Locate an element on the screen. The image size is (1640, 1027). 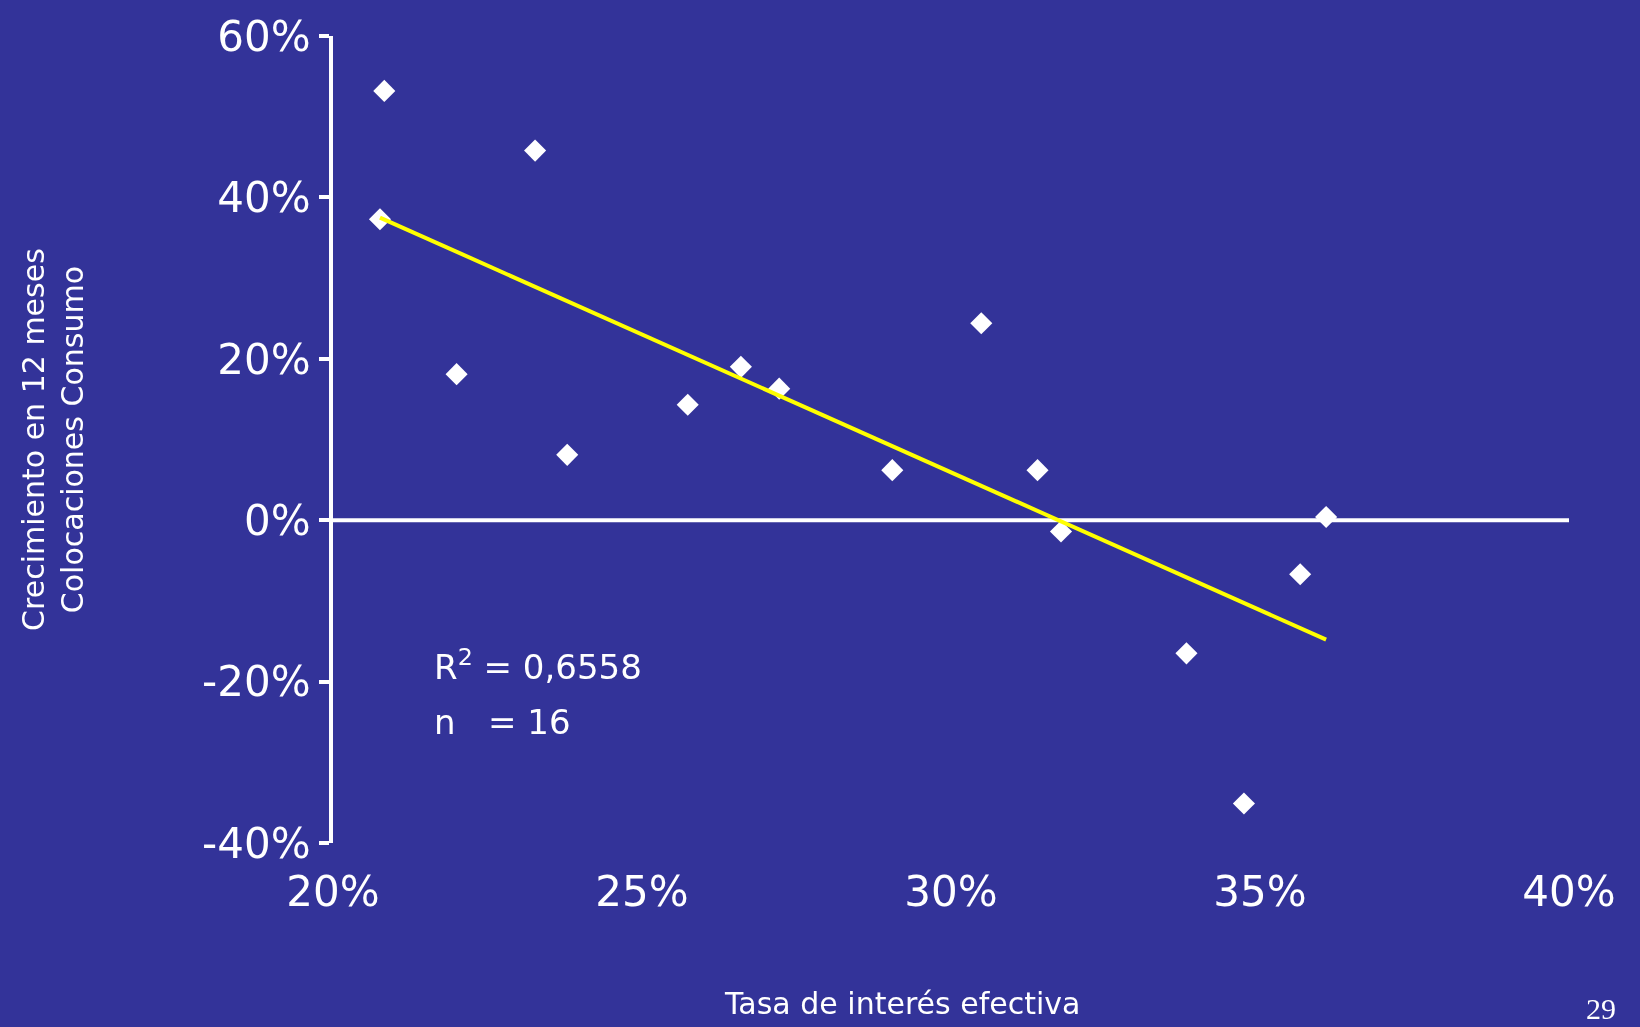
y-tick-label: -40% is located at coordinates (256, 843).